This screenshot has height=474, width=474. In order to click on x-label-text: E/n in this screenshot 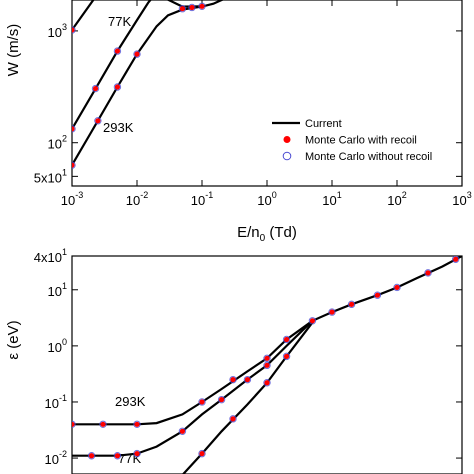, I will do `click(248, 232)`.